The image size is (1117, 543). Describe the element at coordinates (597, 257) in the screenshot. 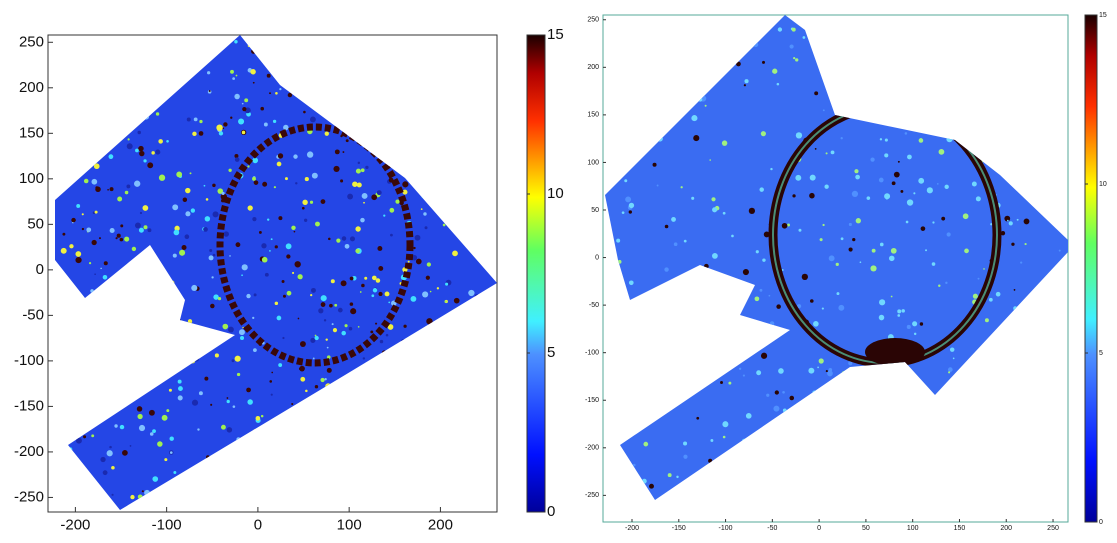

I see `y-tick-label: 0` at that location.